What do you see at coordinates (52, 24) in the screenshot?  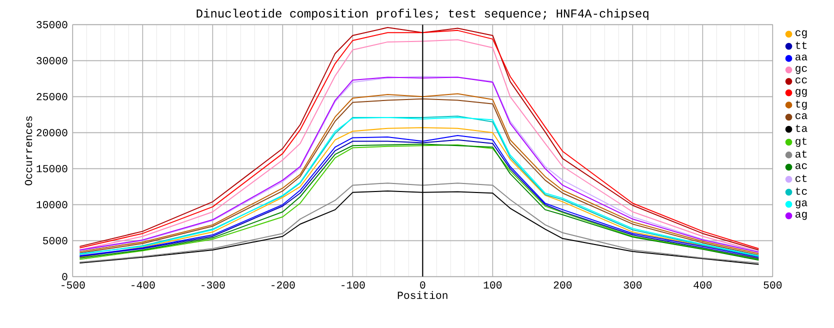 I see `y-tick-label: 35000` at bounding box center [52, 24].